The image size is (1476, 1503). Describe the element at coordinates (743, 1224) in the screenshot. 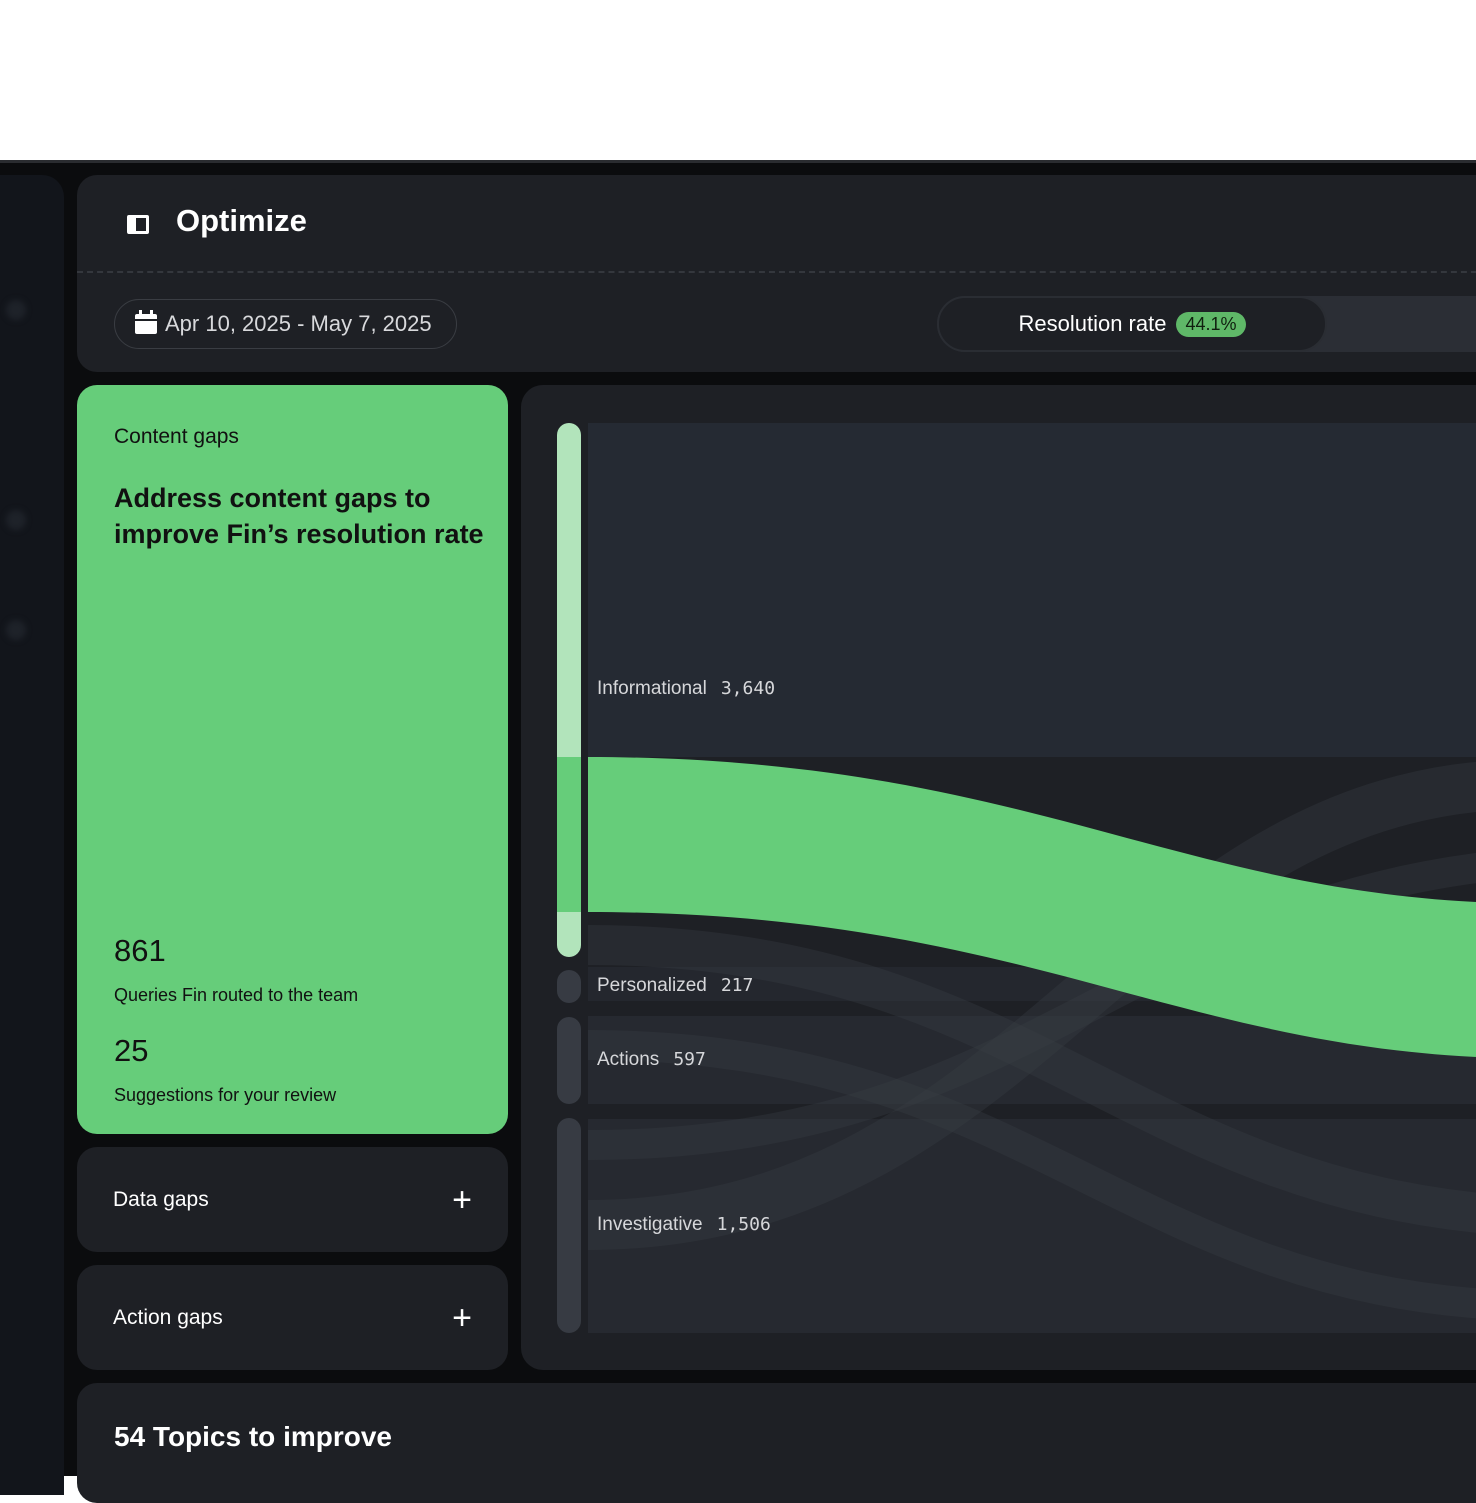

I see `node-value: 1,506` at that location.